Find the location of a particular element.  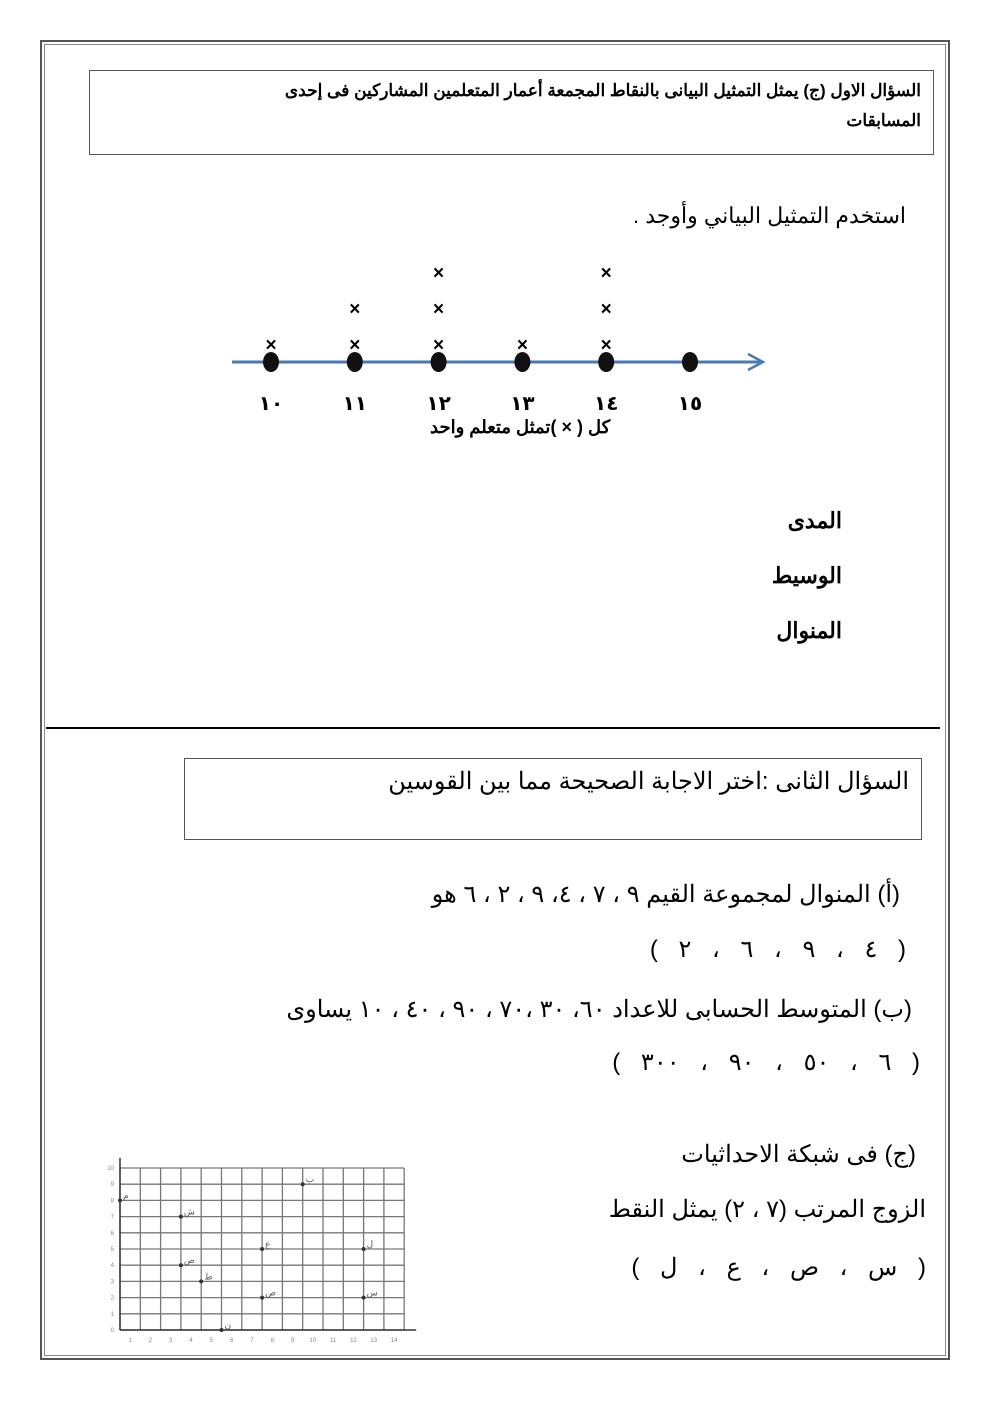

q2-a-options: ( ٤ ، ٩ ، ٦ ، ٢ ) is located at coordinates (777, 949).